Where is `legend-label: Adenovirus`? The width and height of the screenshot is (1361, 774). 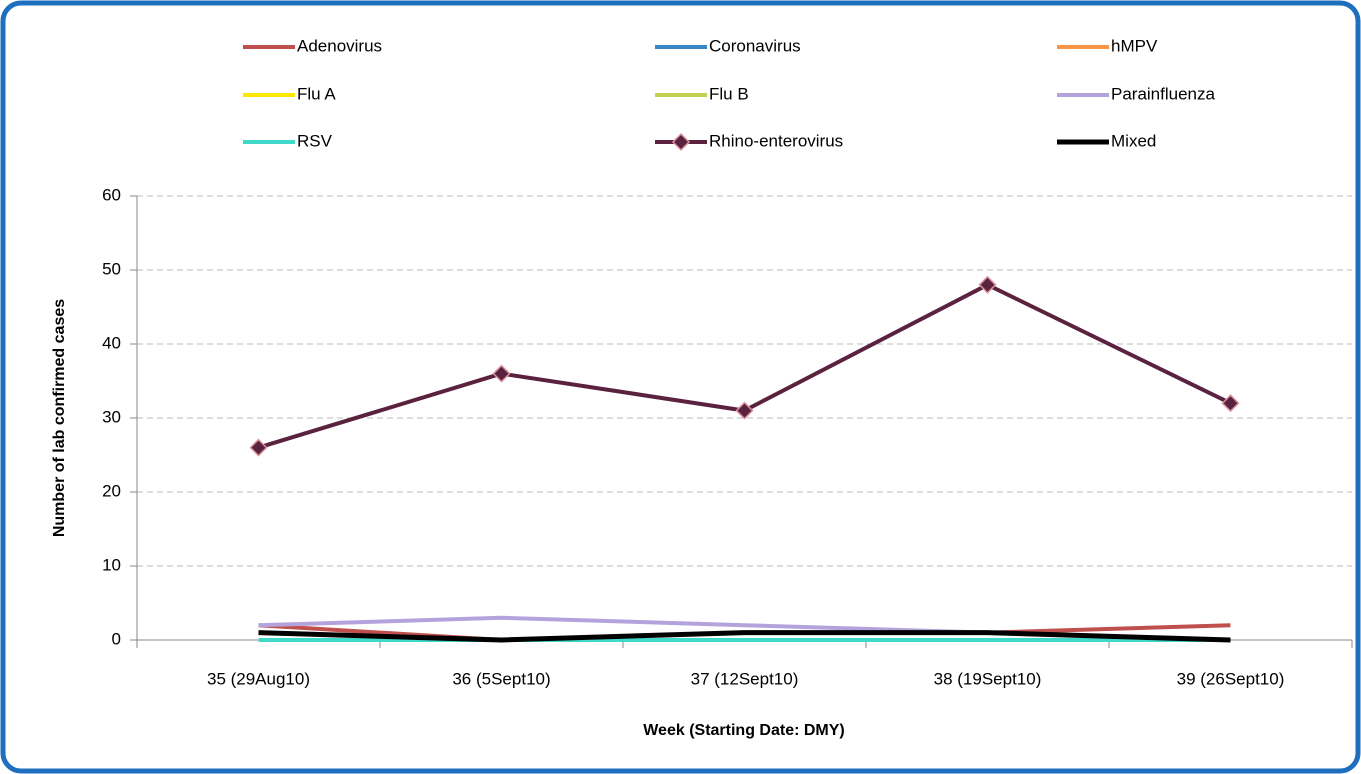 legend-label: Adenovirus is located at coordinates (339, 45).